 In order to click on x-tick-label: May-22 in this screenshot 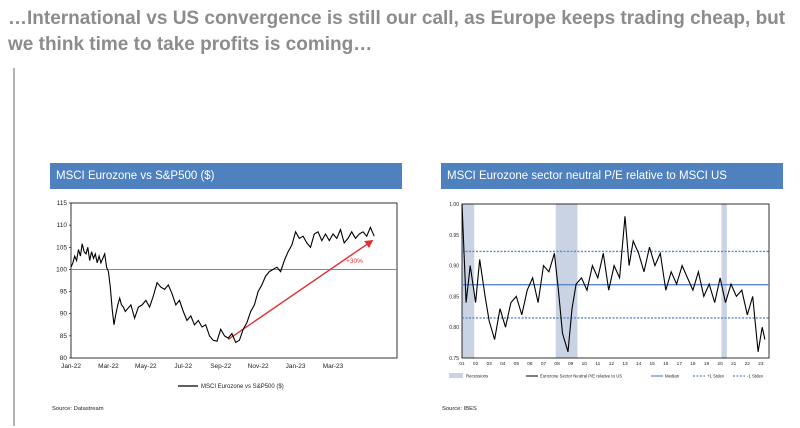, I will do `click(146, 366)`.